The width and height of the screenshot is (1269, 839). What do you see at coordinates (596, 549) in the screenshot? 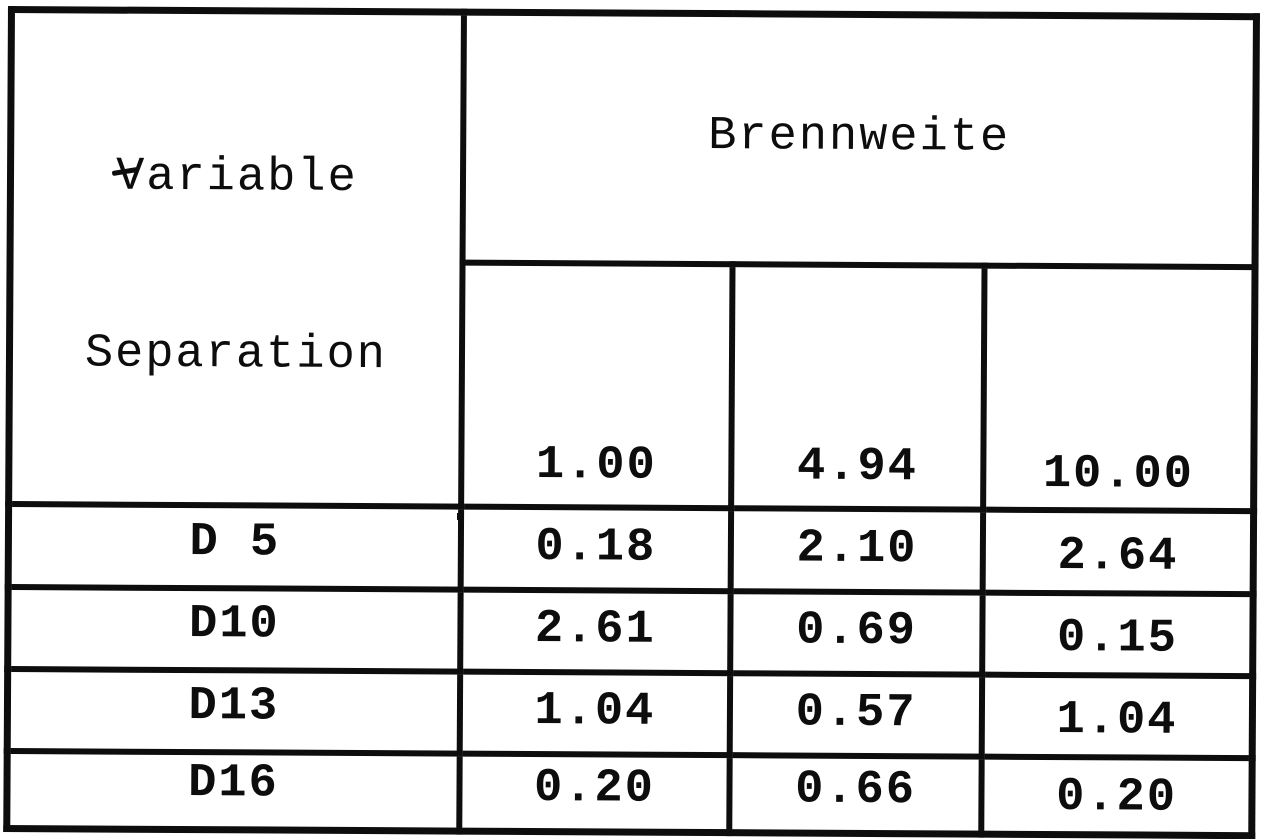
I see `value-cell: 0.18` at bounding box center [596, 549].